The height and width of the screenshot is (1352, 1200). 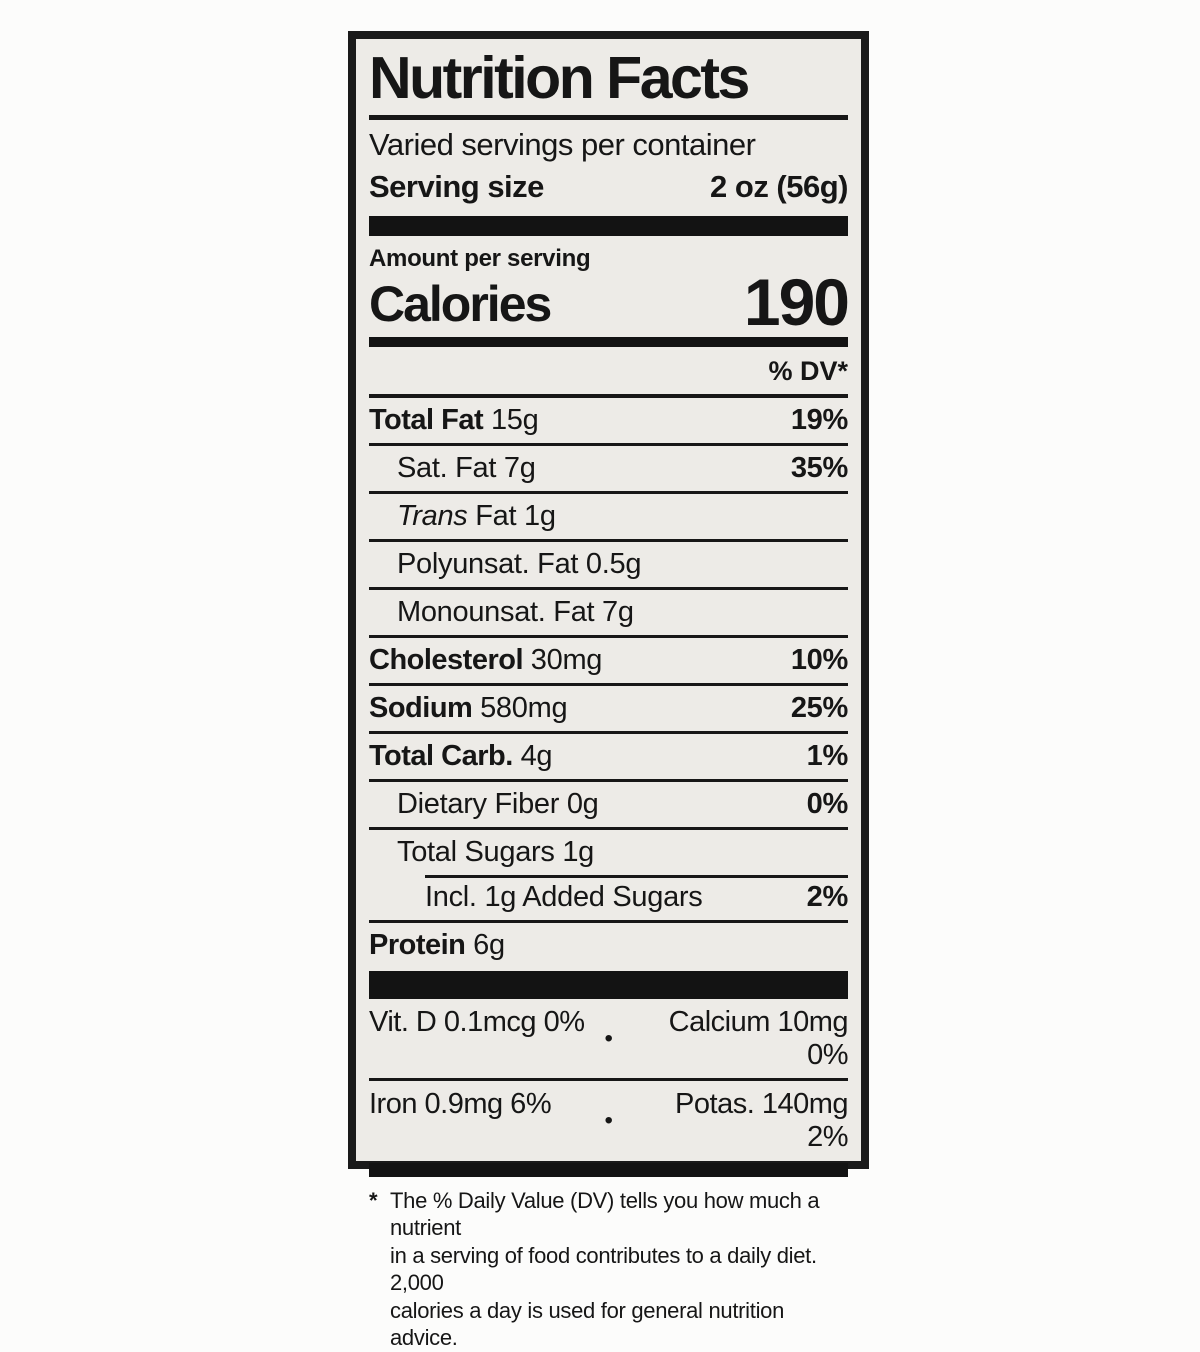 What do you see at coordinates (498, 803) in the screenshot?
I see `nutrient-amount: Dietary Fiber 0g` at bounding box center [498, 803].